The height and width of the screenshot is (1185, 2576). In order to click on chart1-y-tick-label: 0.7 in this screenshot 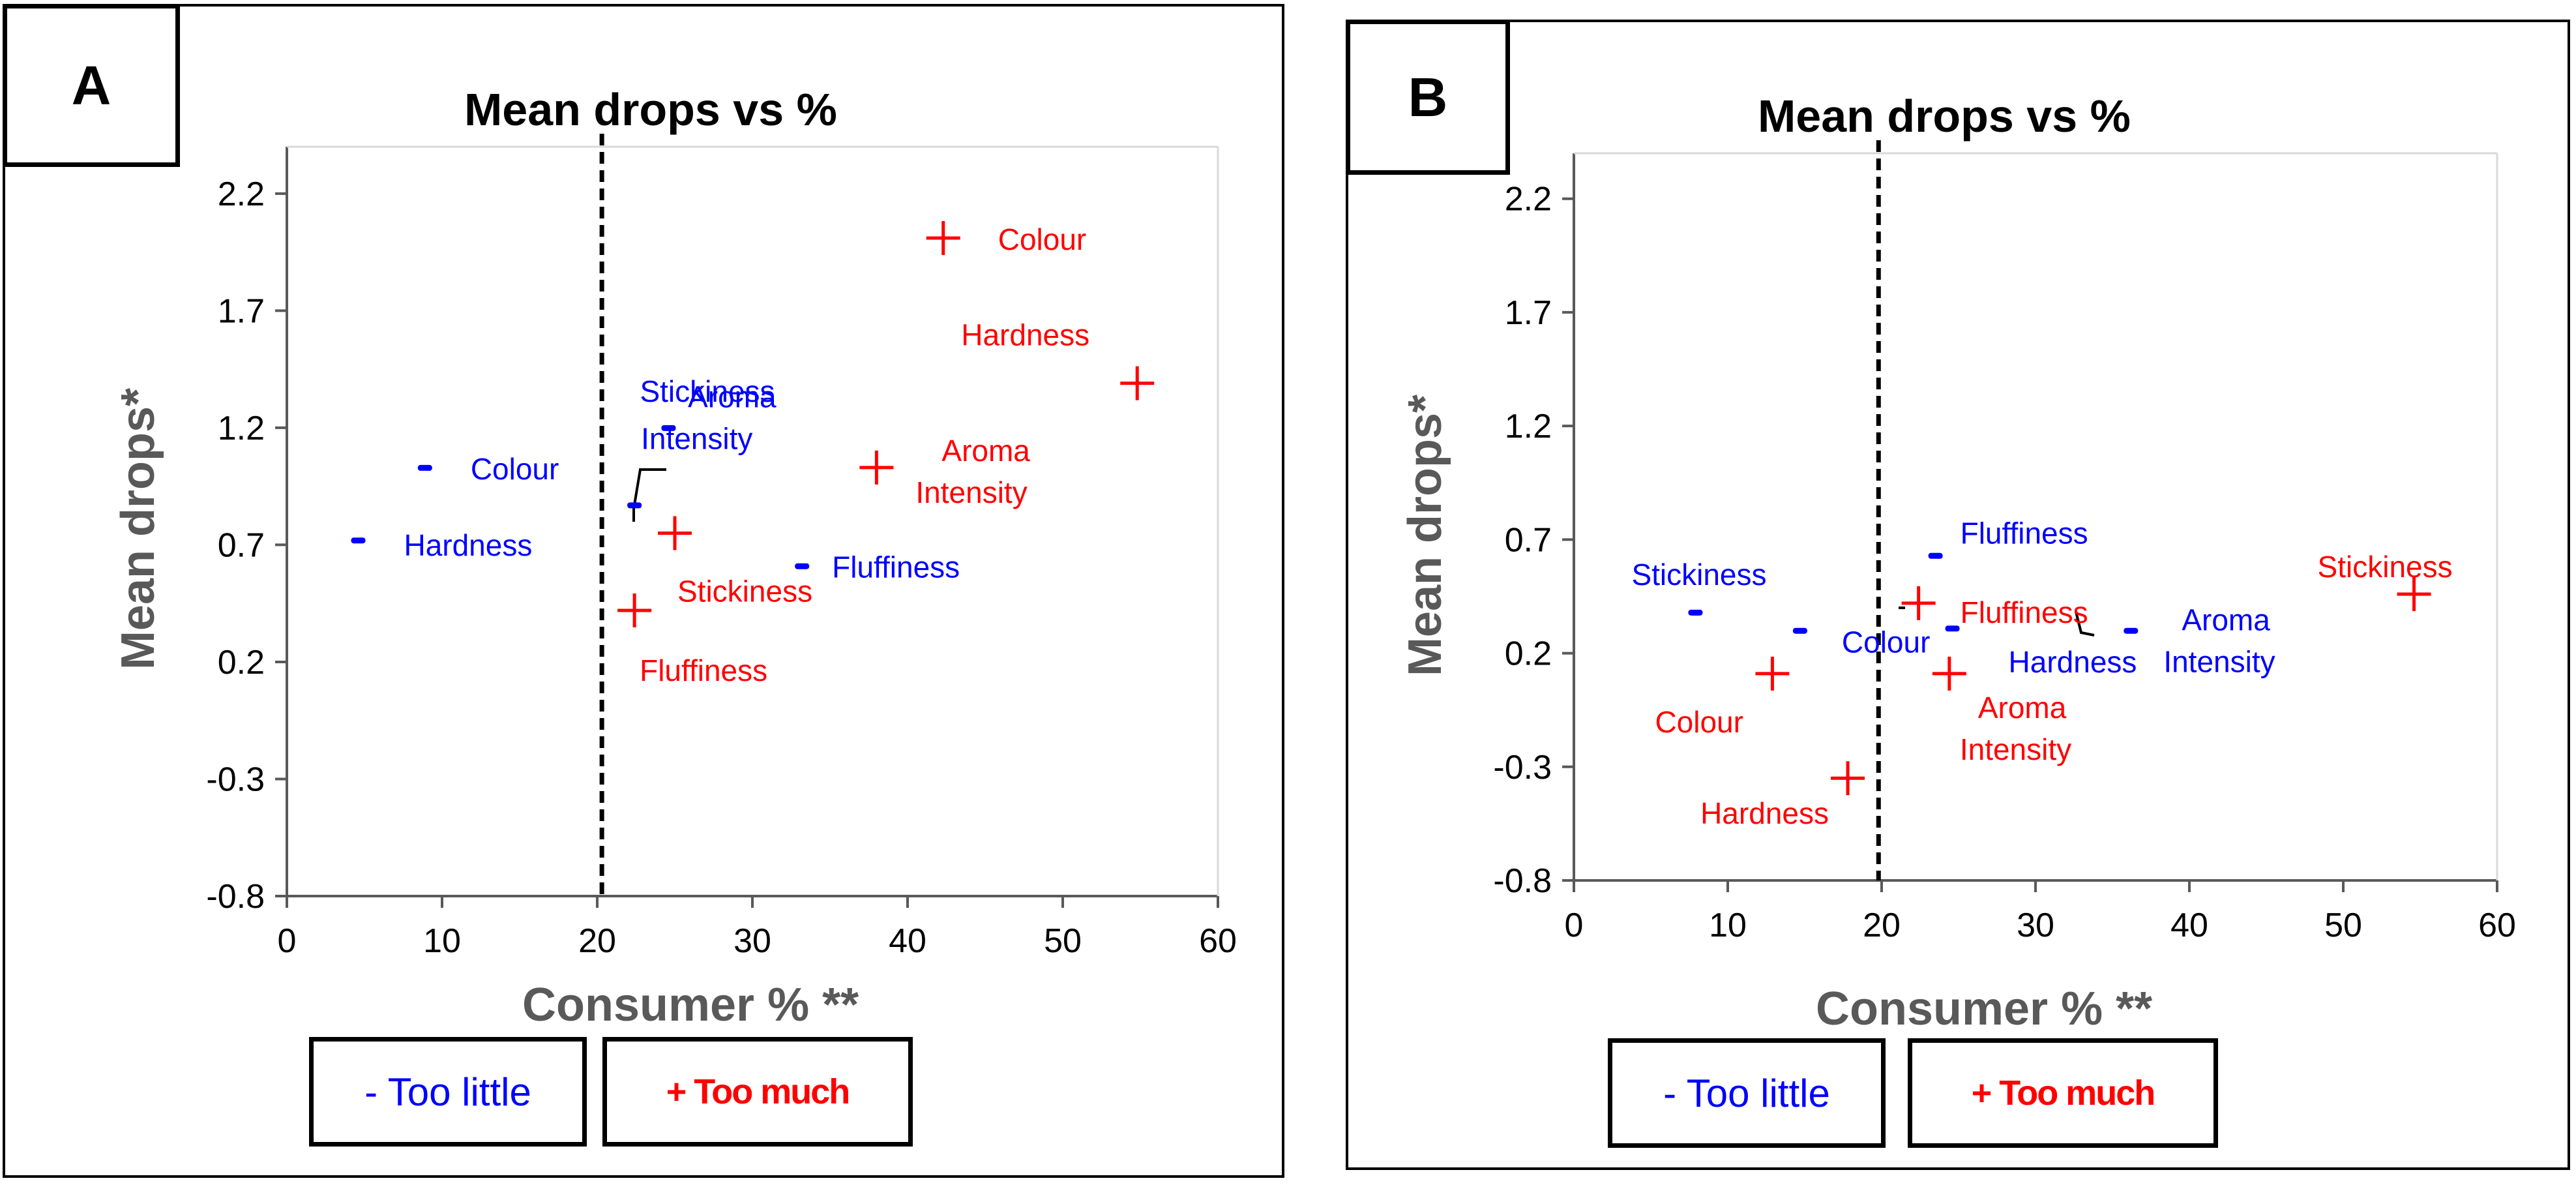, I will do `click(241, 545)`.